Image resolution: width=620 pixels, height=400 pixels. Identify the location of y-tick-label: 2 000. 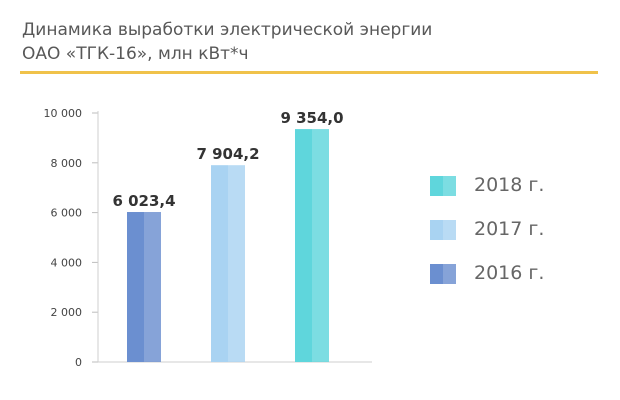
(67, 312).